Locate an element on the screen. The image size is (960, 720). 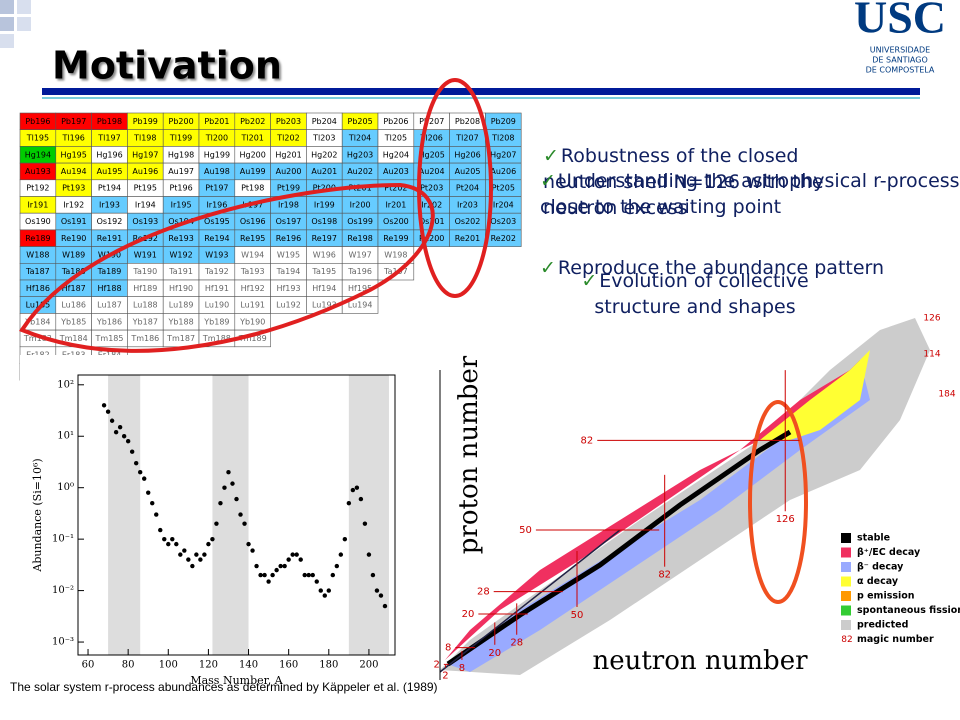
nuclide-label: Ir194 is located at coordinates (145, 204).